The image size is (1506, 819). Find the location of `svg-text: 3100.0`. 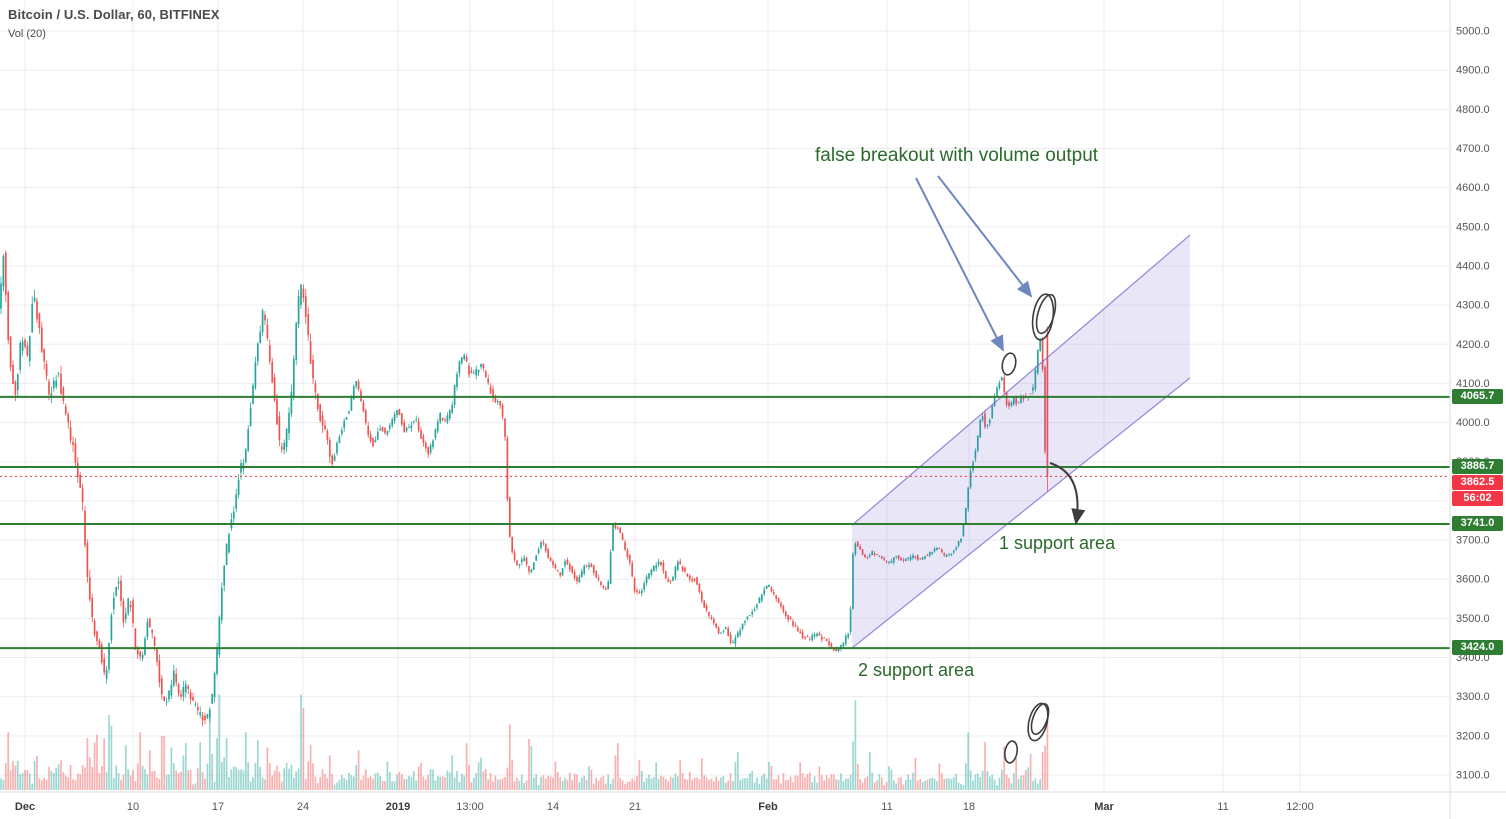

svg-text: 3100.0 is located at coordinates (1473, 776).